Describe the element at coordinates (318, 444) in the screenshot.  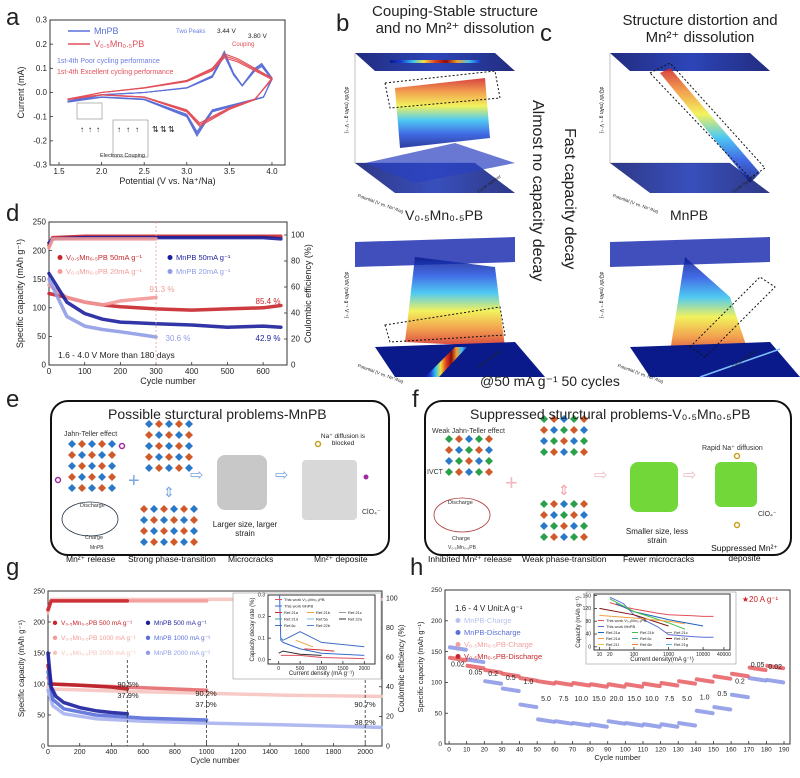
I see `na-ion-icon` at that location.